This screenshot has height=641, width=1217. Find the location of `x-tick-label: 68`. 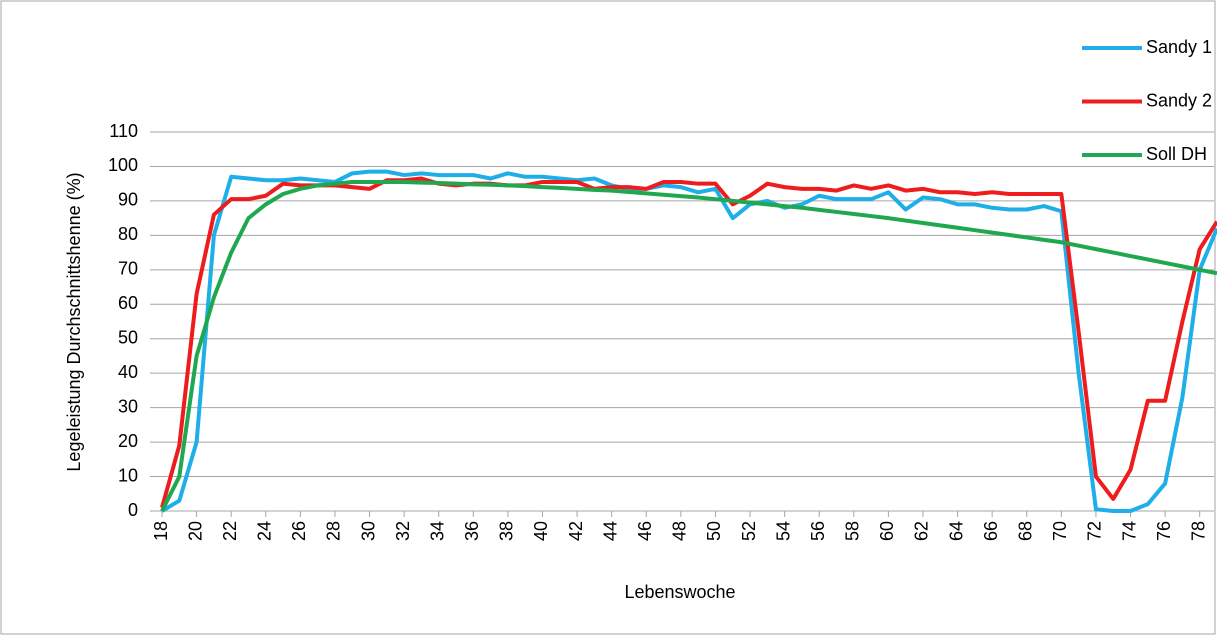

x-tick-label: 68 is located at coordinates (1026, 531).